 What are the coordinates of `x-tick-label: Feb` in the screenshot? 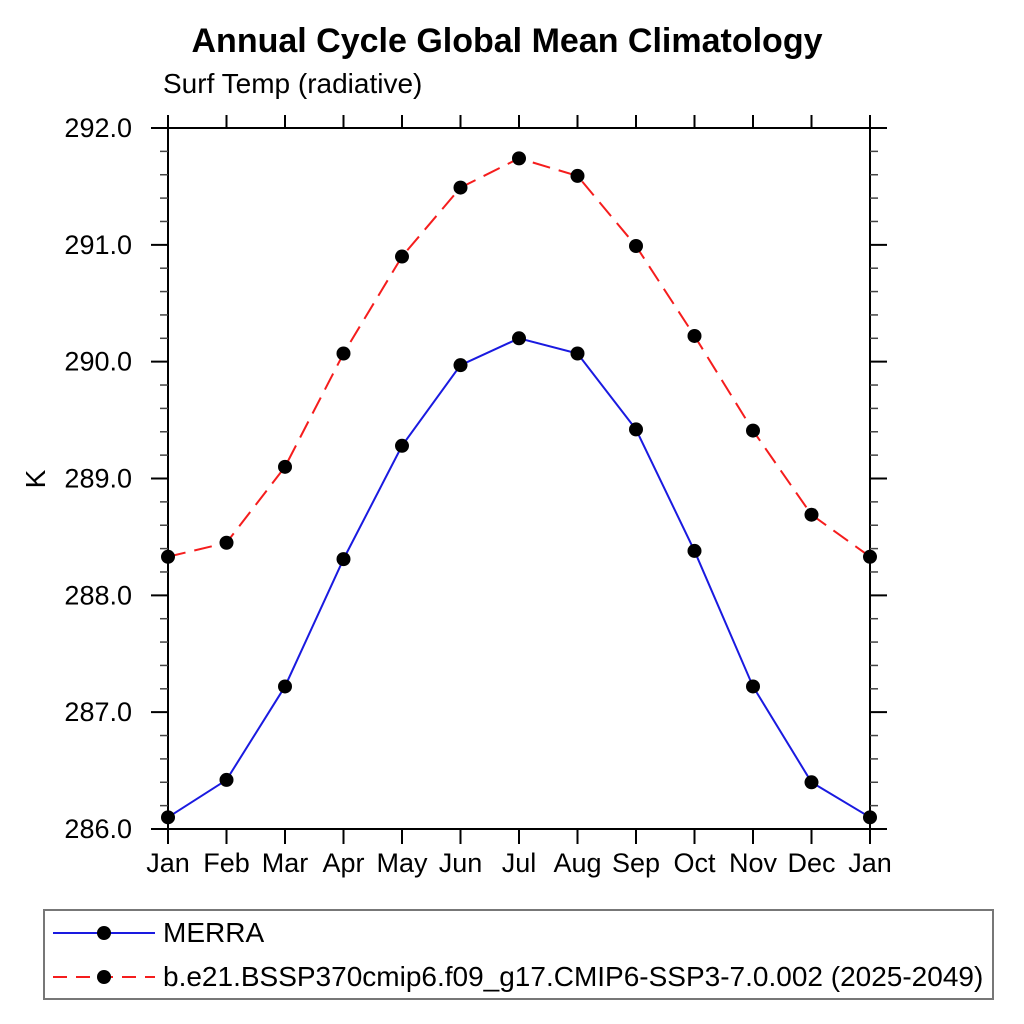 It's located at (226, 863).